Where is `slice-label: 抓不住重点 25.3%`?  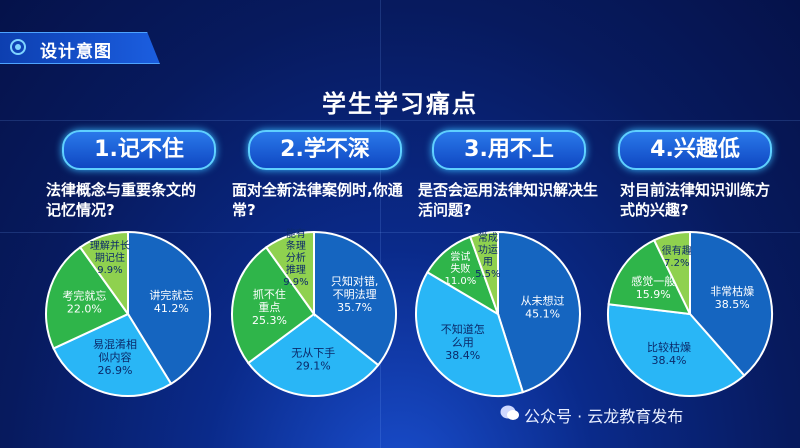
slice-label: 抓不住重点 25.3% is located at coordinates (269, 307).